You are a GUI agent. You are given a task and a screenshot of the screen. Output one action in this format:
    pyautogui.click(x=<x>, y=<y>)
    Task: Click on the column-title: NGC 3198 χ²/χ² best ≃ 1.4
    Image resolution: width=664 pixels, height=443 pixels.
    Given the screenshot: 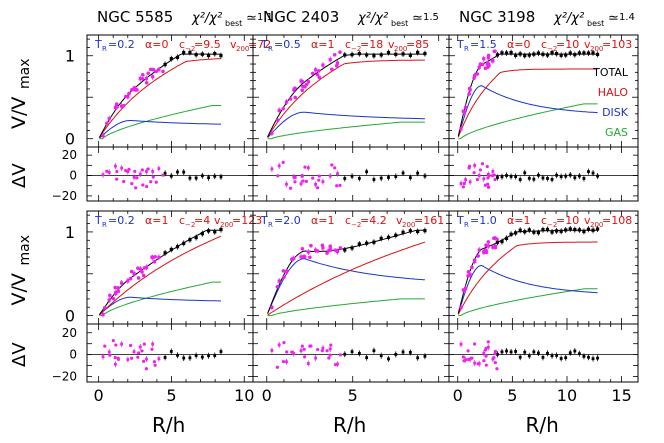 What is the action you would take?
    pyautogui.click(x=547, y=18)
    